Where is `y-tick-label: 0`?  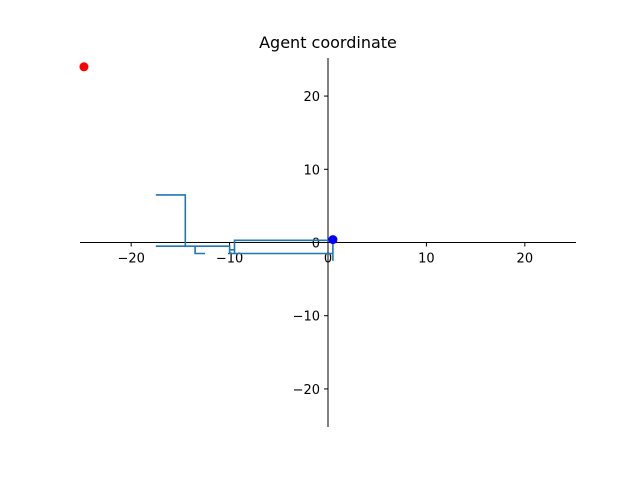 y-tick-label: 0 is located at coordinates (316, 244).